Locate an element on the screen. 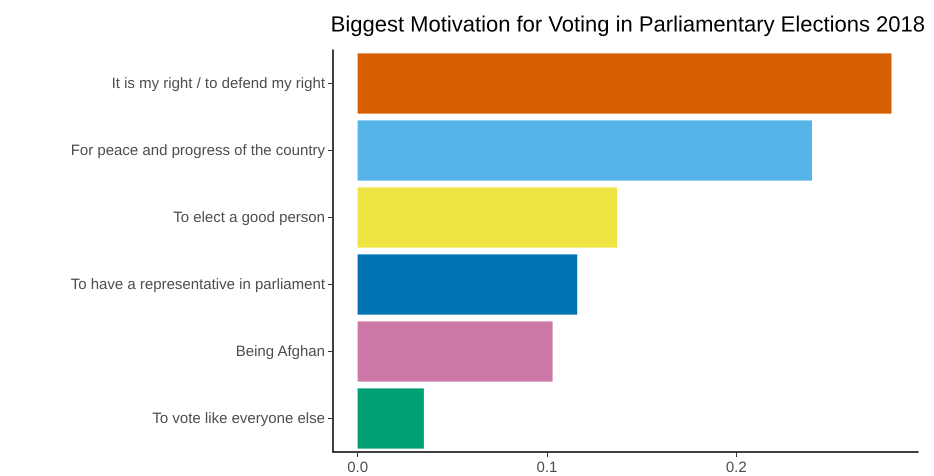 The width and height of the screenshot is (934, 476). chart-title: Biggest Motivation for Voting in Parliamentary Elections 2018 is located at coordinates (628, 24).